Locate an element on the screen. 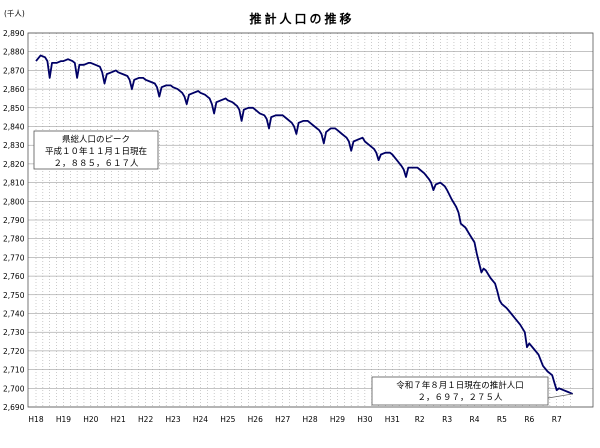 Image resolution: width=600 pixels, height=448 pixels. y-tick-label: 2,690 is located at coordinates (14, 407).